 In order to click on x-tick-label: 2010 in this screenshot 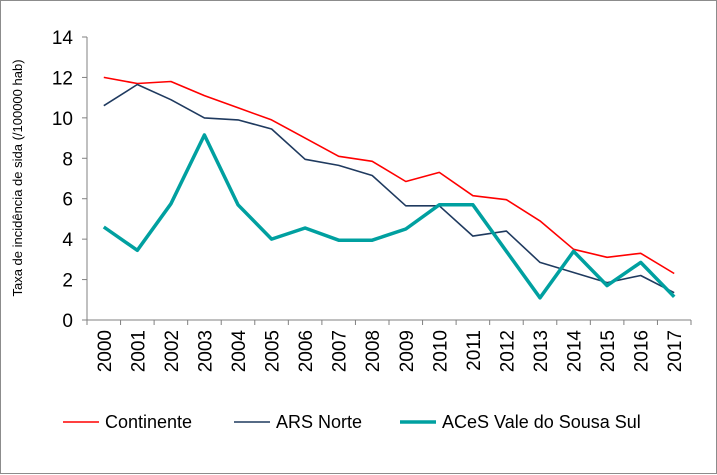, I will do `click(440, 351)`.